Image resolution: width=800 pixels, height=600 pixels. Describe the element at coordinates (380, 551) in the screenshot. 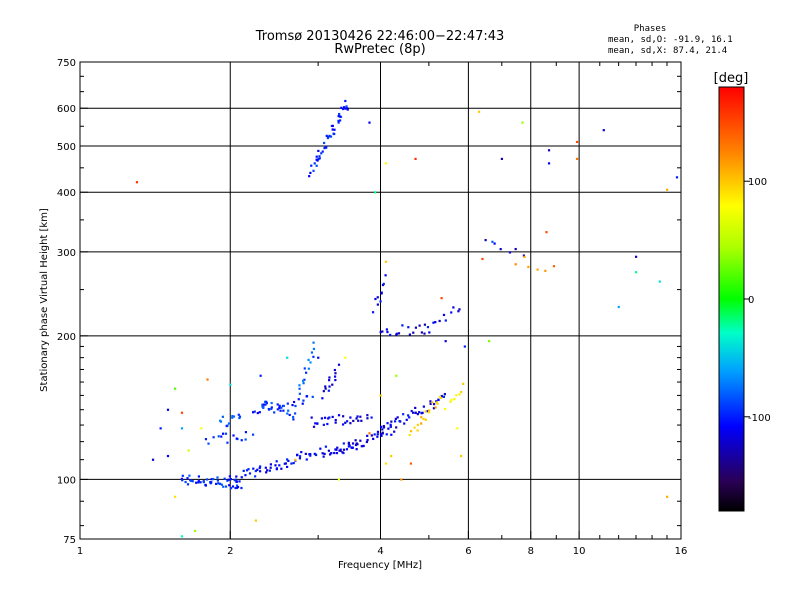

I see `x-tick-label: 4` at that location.